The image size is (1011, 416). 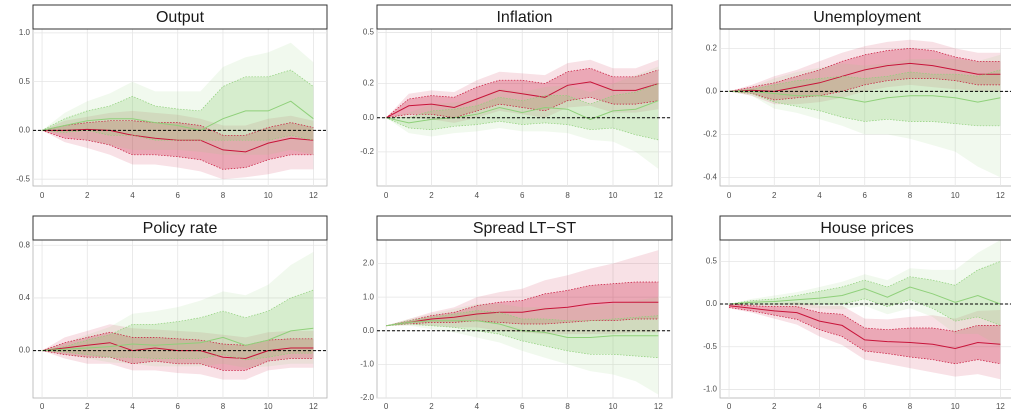 I want to click on panel-title: Output, so click(x=180, y=17).